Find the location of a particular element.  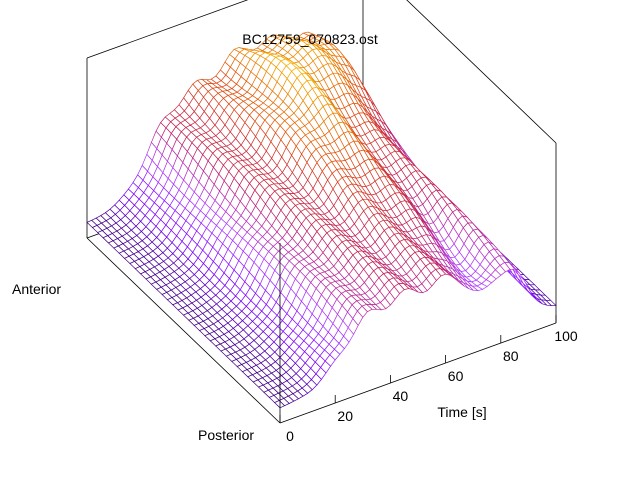

x-tick-label: 40 is located at coordinates (401, 396).